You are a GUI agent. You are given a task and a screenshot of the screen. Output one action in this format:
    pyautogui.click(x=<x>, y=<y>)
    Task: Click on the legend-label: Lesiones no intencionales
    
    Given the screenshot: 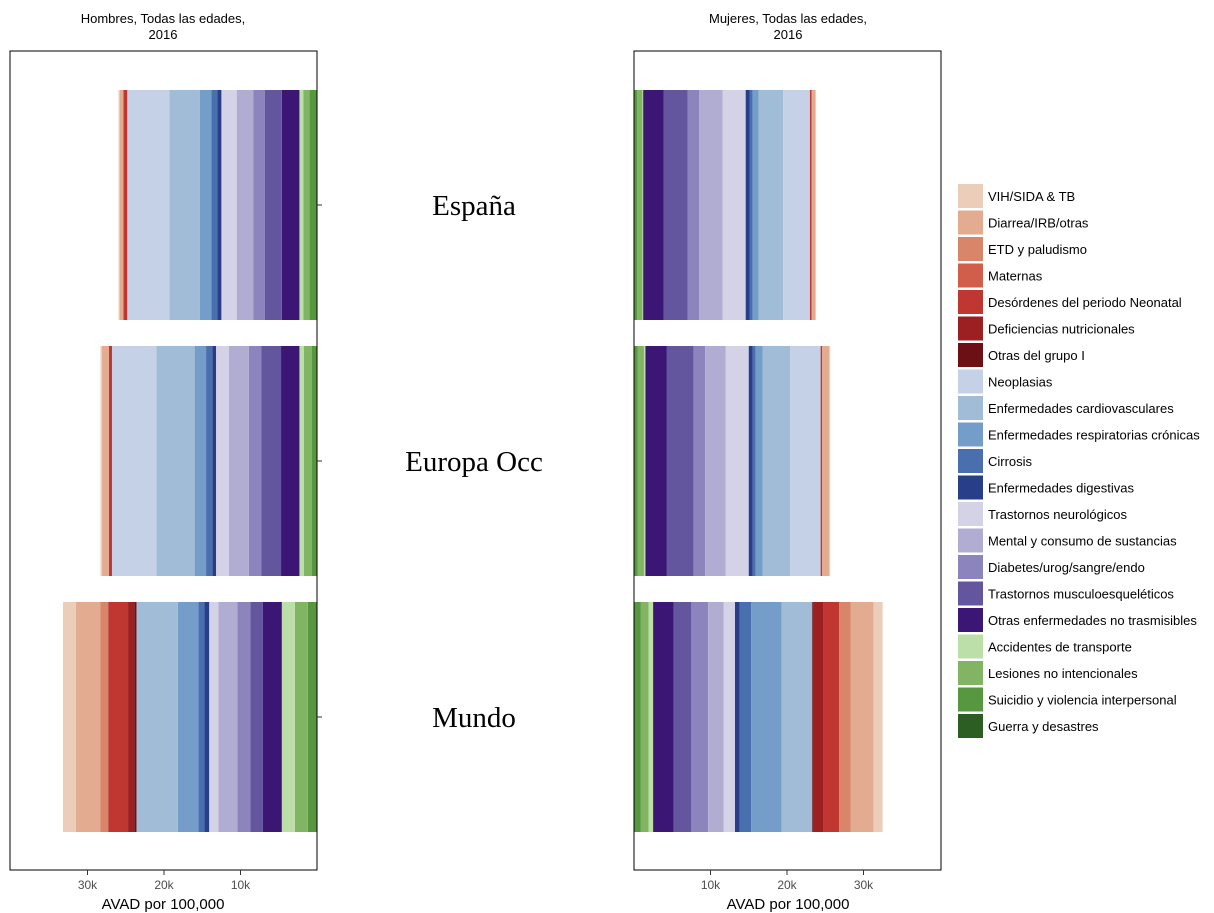 What is the action you would take?
    pyautogui.click(x=1063, y=673)
    